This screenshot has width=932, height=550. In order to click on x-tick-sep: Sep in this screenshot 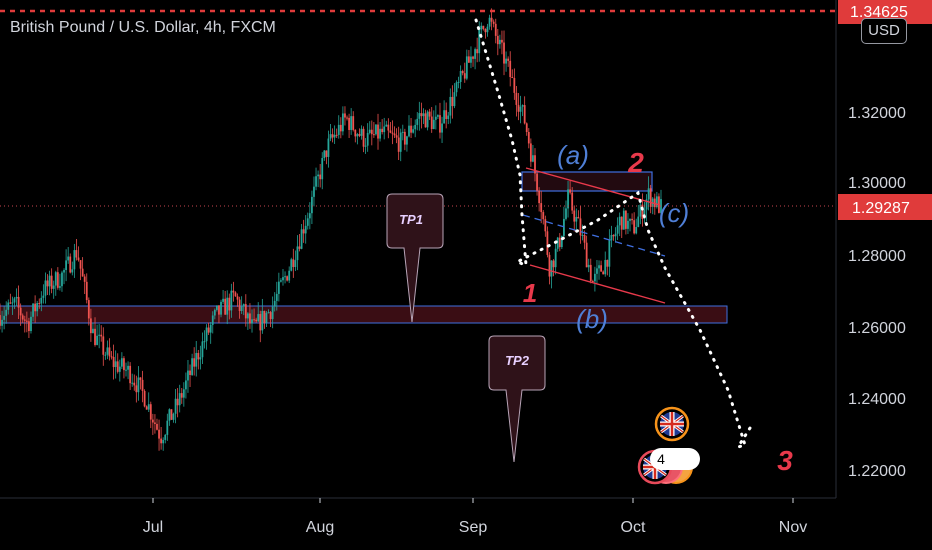, I will do `click(473, 527)`.